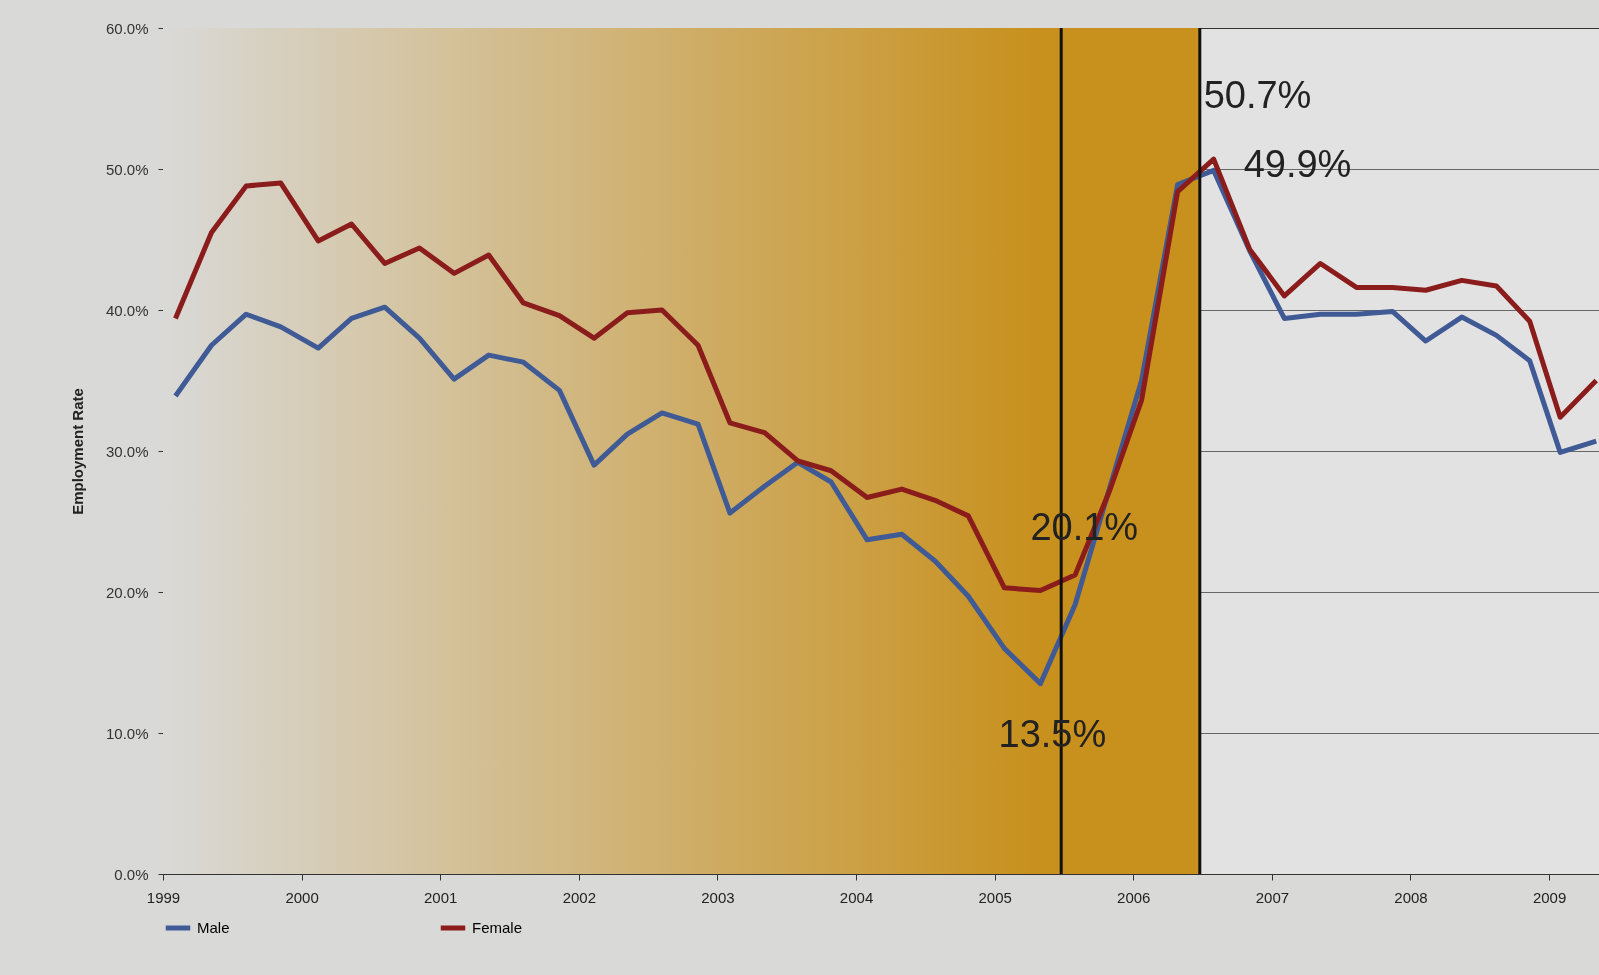 This screenshot has height=975, width=1599. What do you see at coordinates (856, 897) in the screenshot?
I see `x-tick-label: 2004` at bounding box center [856, 897].